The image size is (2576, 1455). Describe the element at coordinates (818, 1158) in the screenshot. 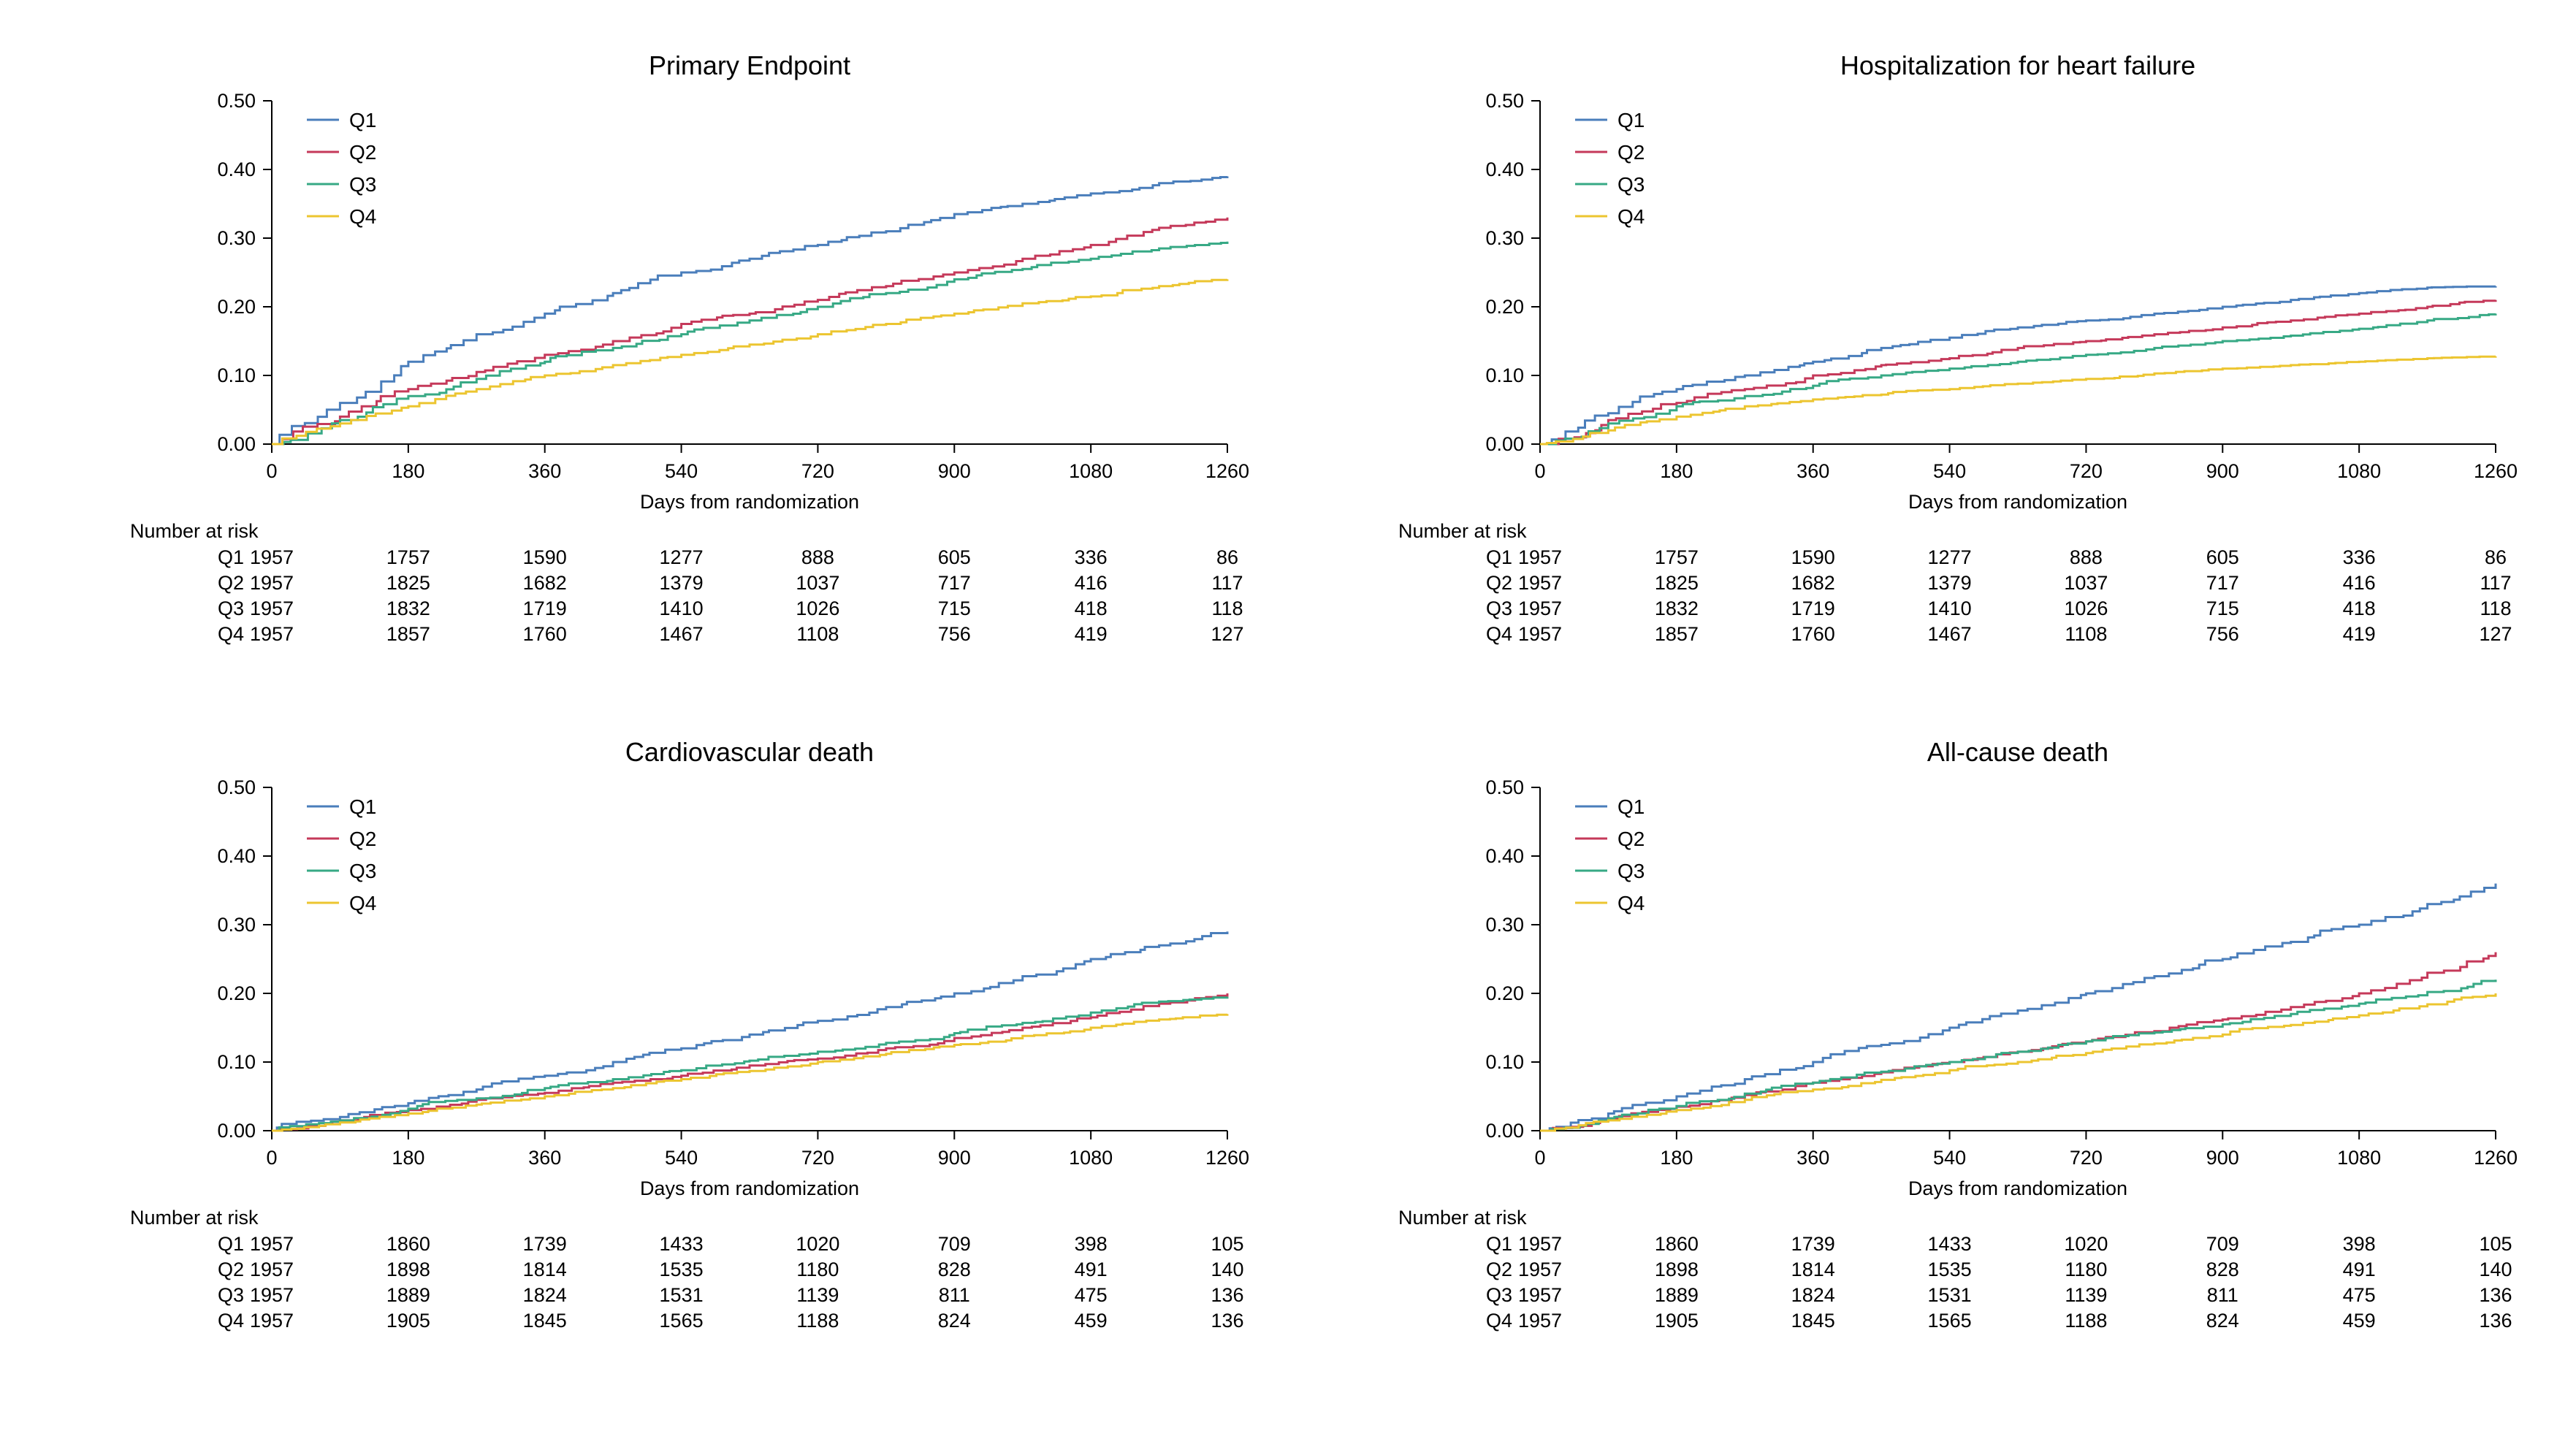

I see `x-tick-label: 720` at that location.